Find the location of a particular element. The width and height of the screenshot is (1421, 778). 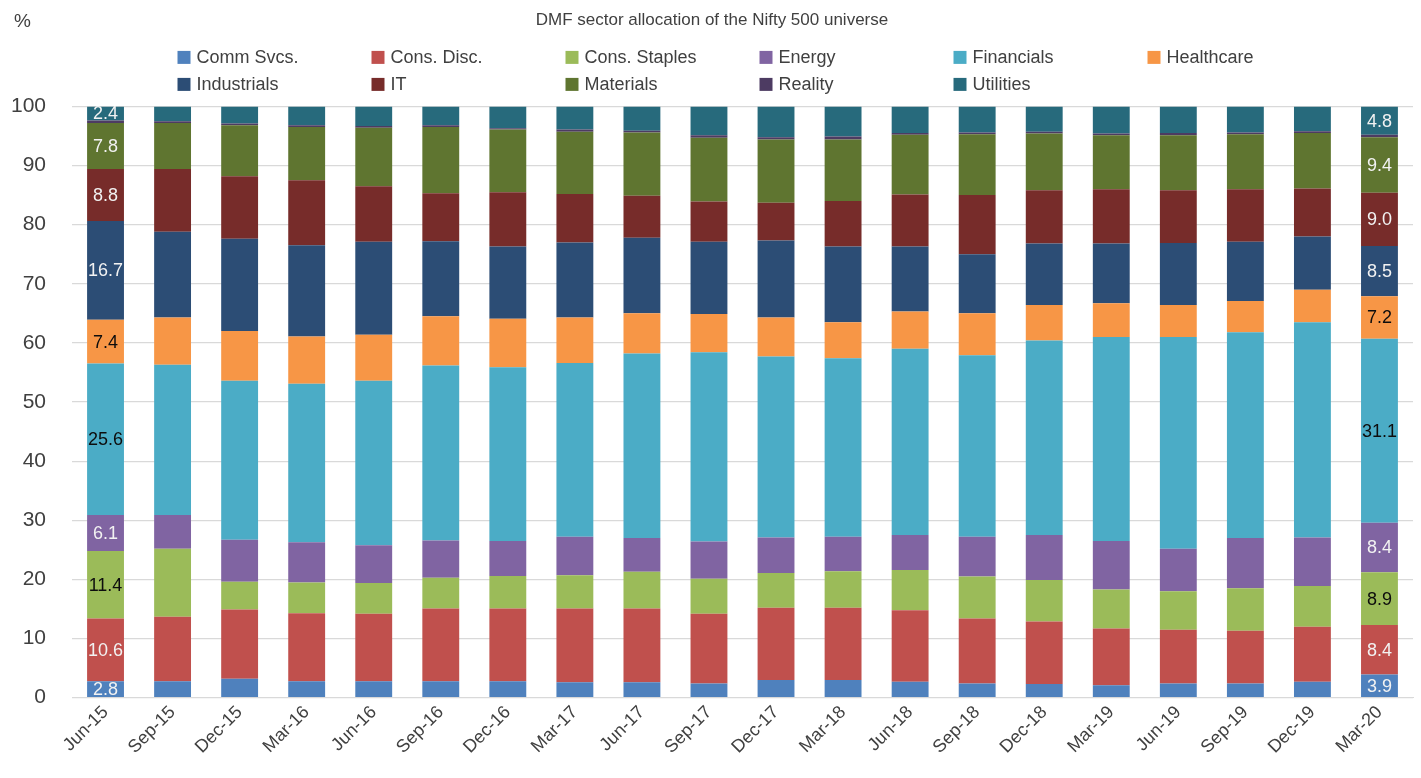

y-axis-title: % is located at coordinates (22, 21).